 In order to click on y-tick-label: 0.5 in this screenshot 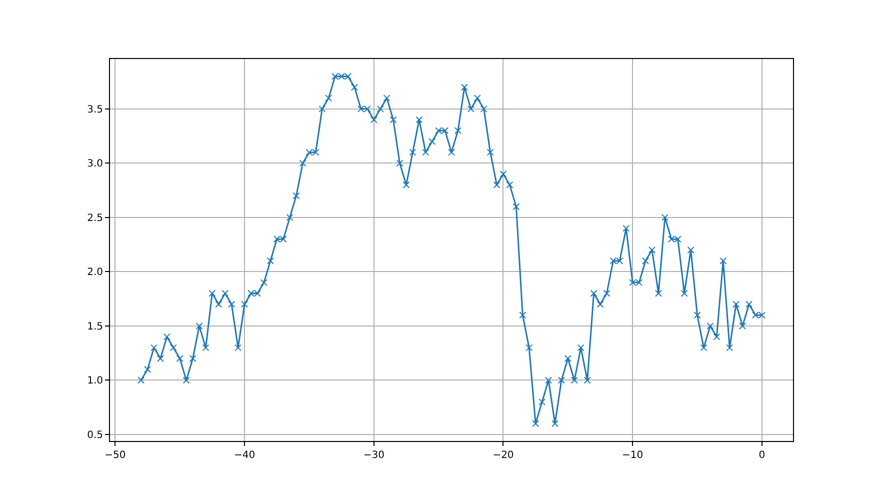, I will do `click(95, 435)`.